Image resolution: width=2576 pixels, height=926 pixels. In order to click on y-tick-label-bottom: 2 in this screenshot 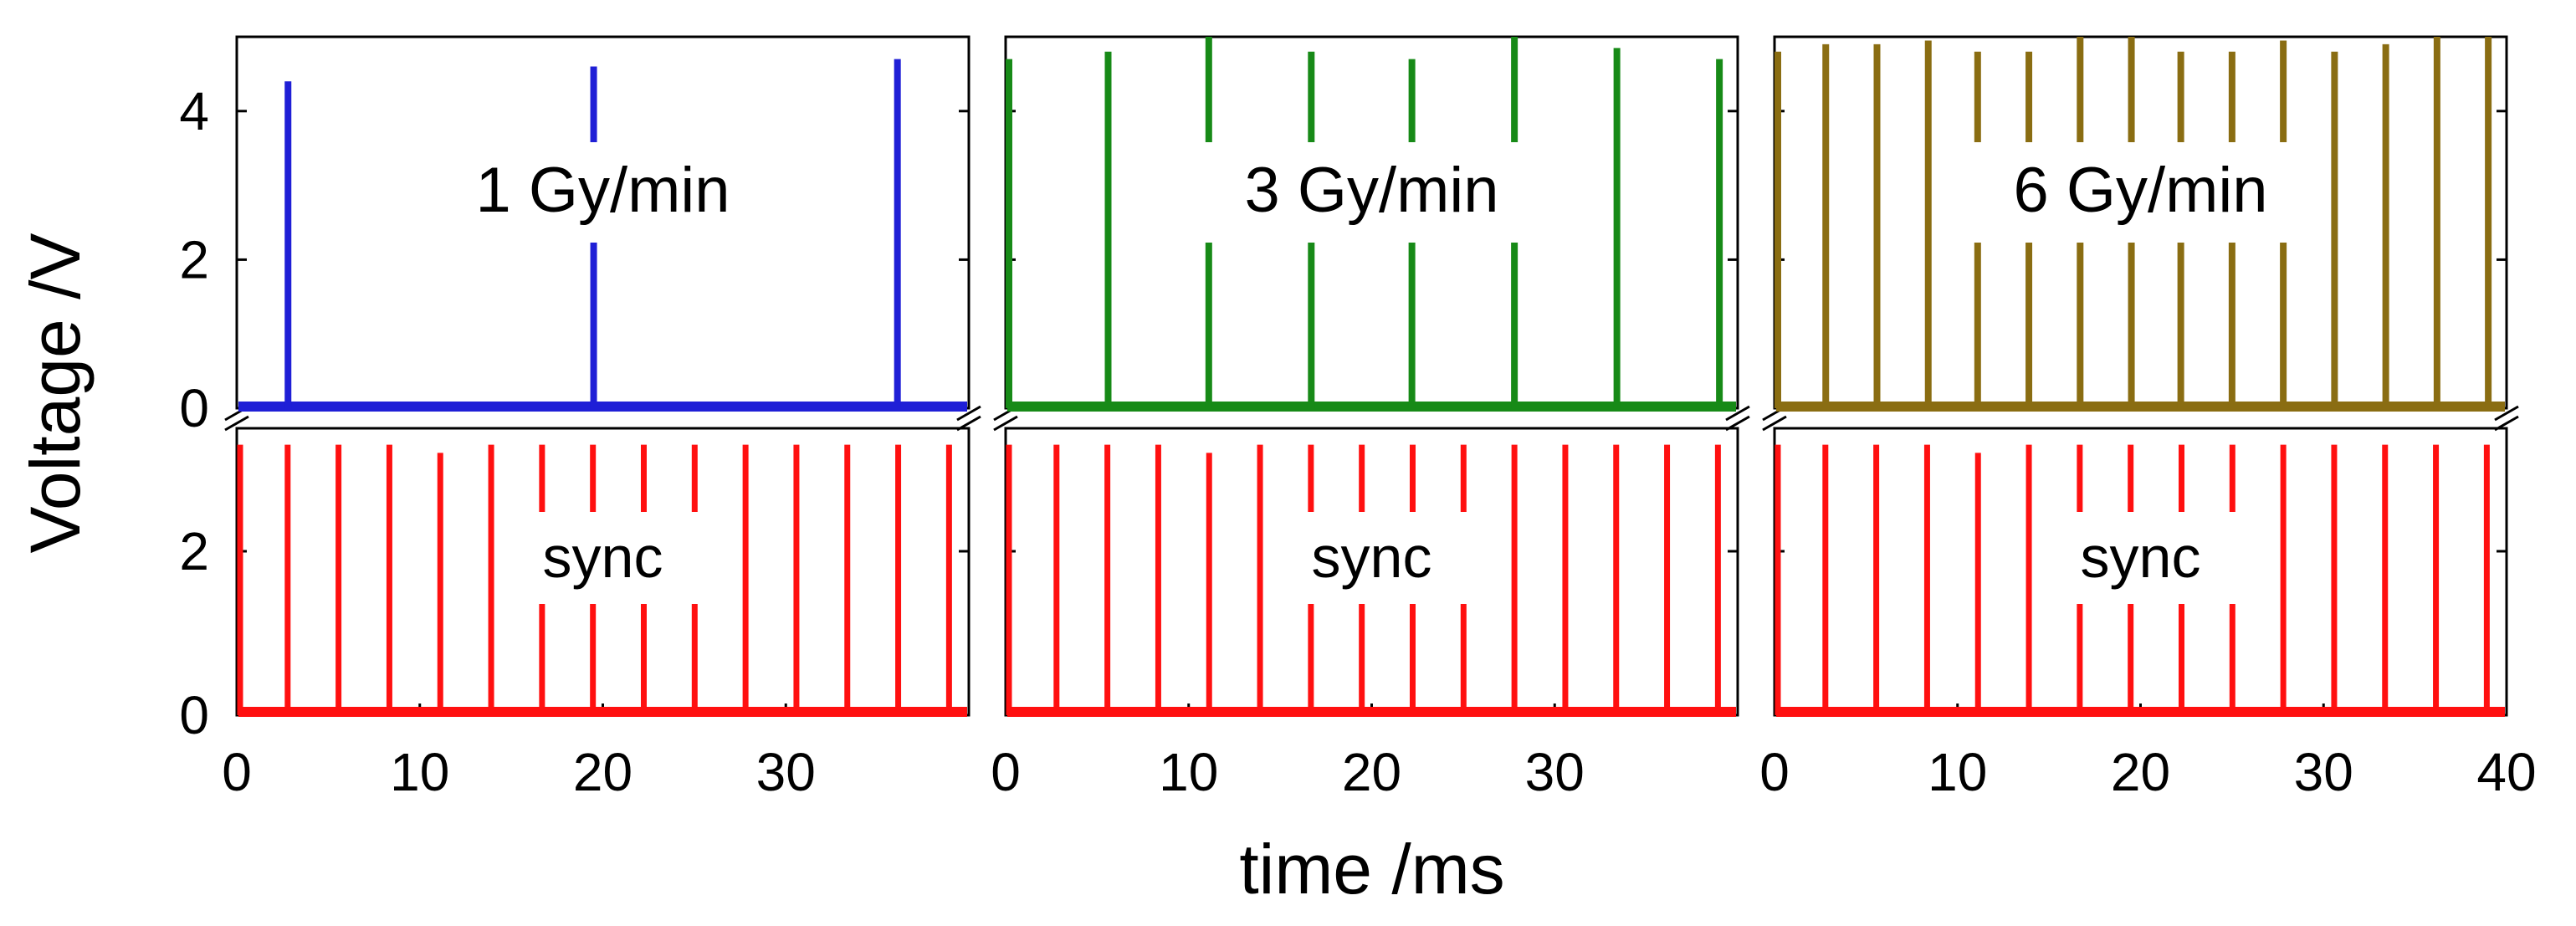, I will do `click(194, 551)`.